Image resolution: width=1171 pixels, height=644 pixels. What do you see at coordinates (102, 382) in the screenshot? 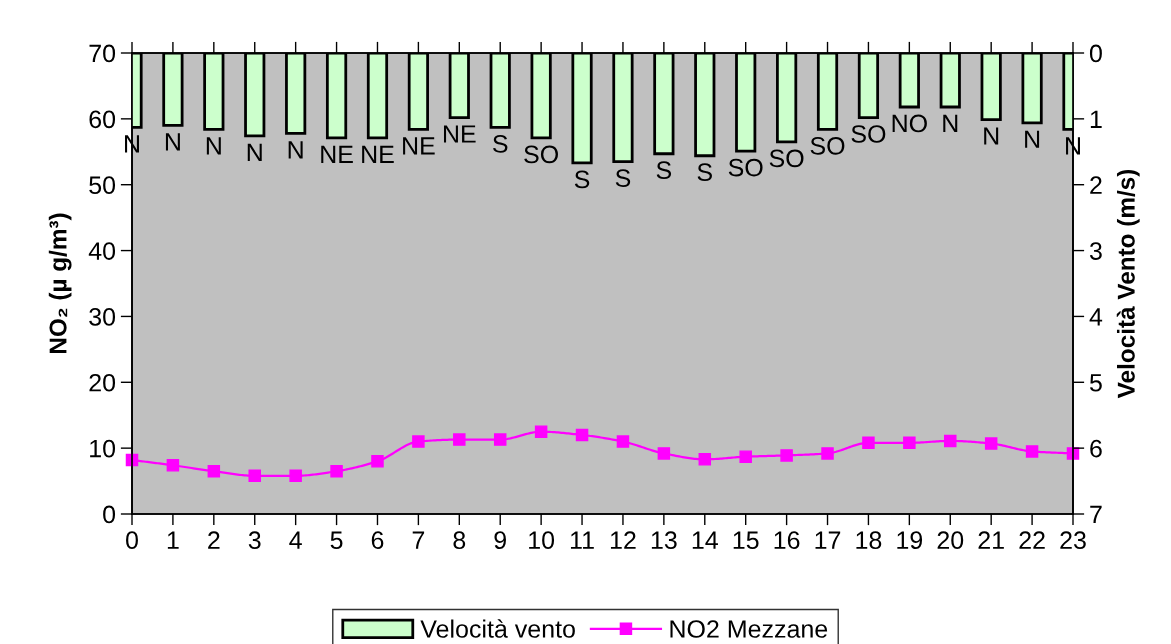
I see `y-tick-label: 20` at bounding box center [102, 382].